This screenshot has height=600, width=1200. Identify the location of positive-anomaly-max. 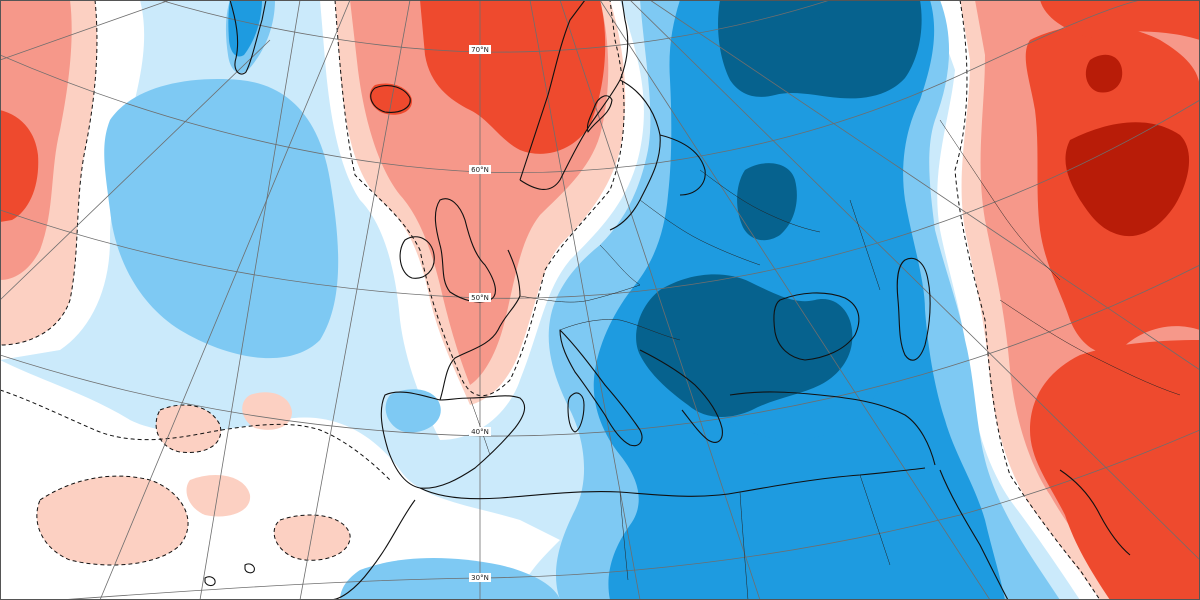
(1127, 145).